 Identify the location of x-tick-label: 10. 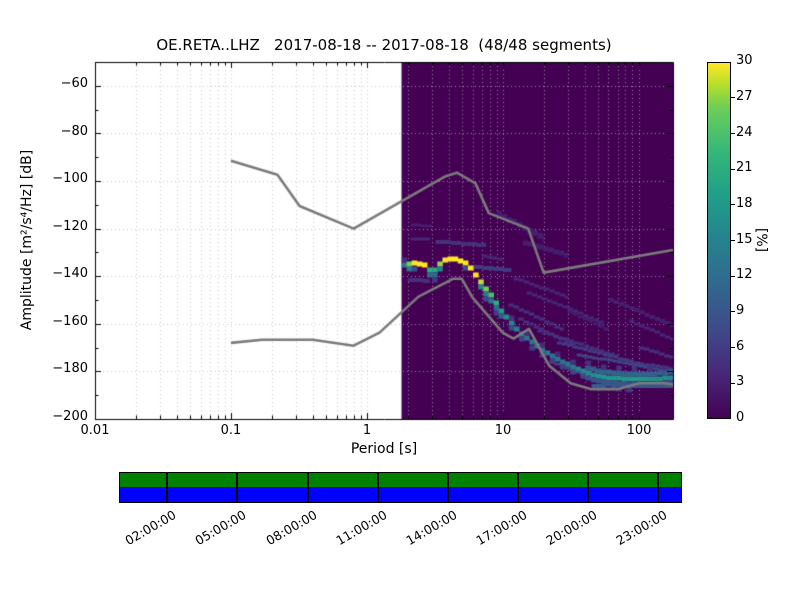
(503, 430).